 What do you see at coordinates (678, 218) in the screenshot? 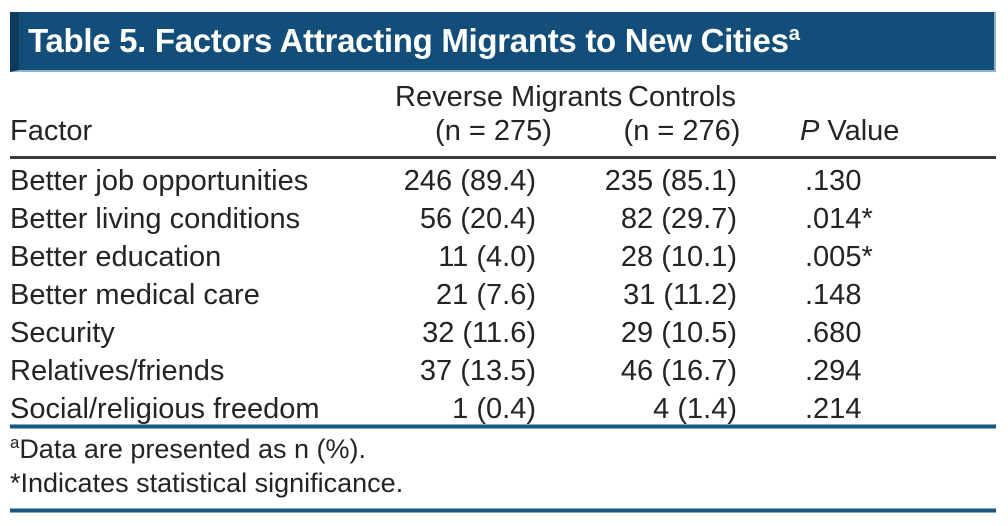
I see `cell-controls: 82 (29.7)` at bounding box center [678, 218].